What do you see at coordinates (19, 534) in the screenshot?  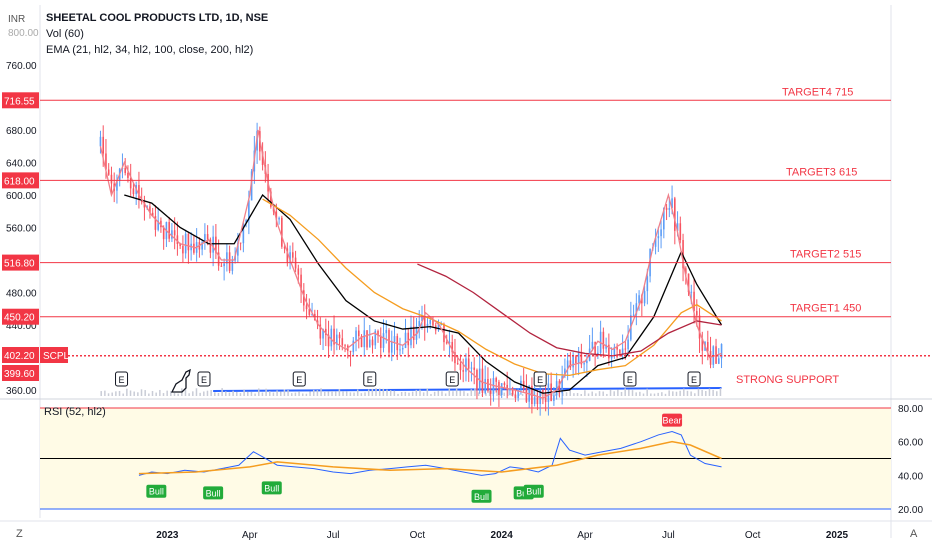 I see `timezone-button: Z` at bounding box center [19, 534].